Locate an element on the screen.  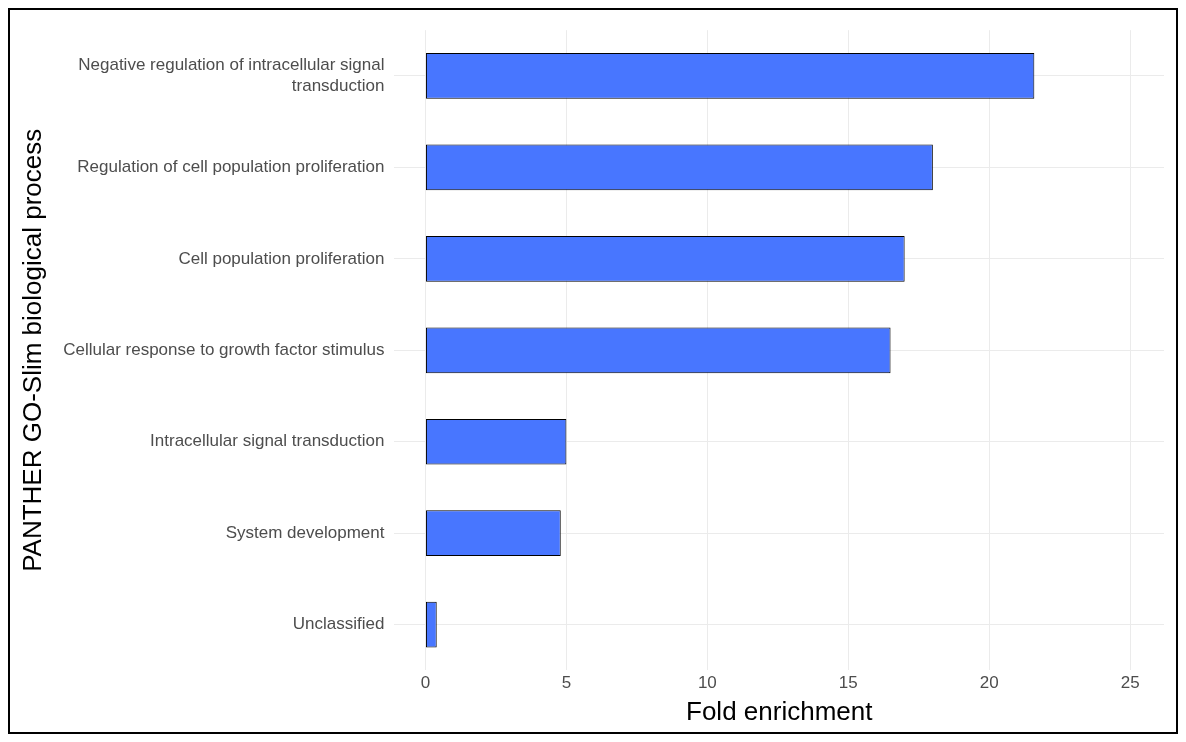
y-axis-title: PANTHER GO-Slim biological process is located at coordinates (31, 350).